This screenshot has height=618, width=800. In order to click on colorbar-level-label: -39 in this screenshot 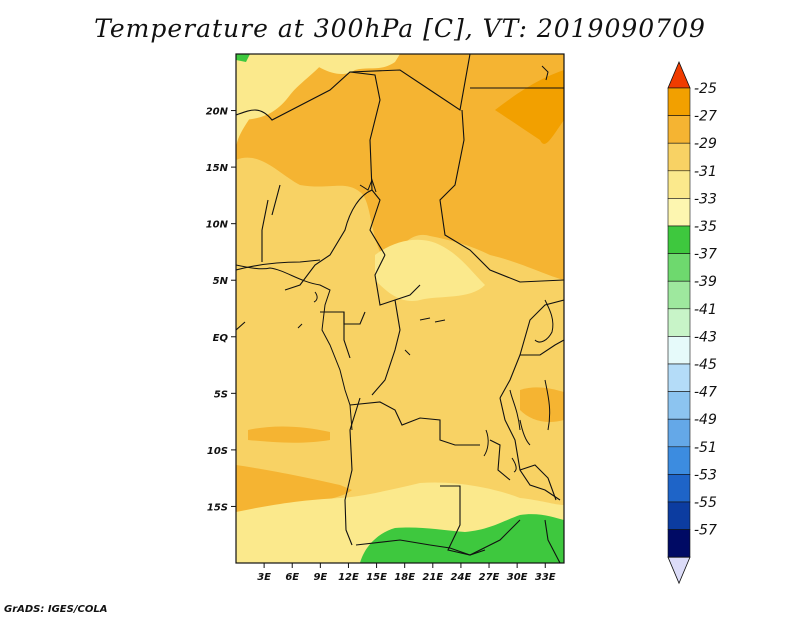, I will do `click(705, 282)`.